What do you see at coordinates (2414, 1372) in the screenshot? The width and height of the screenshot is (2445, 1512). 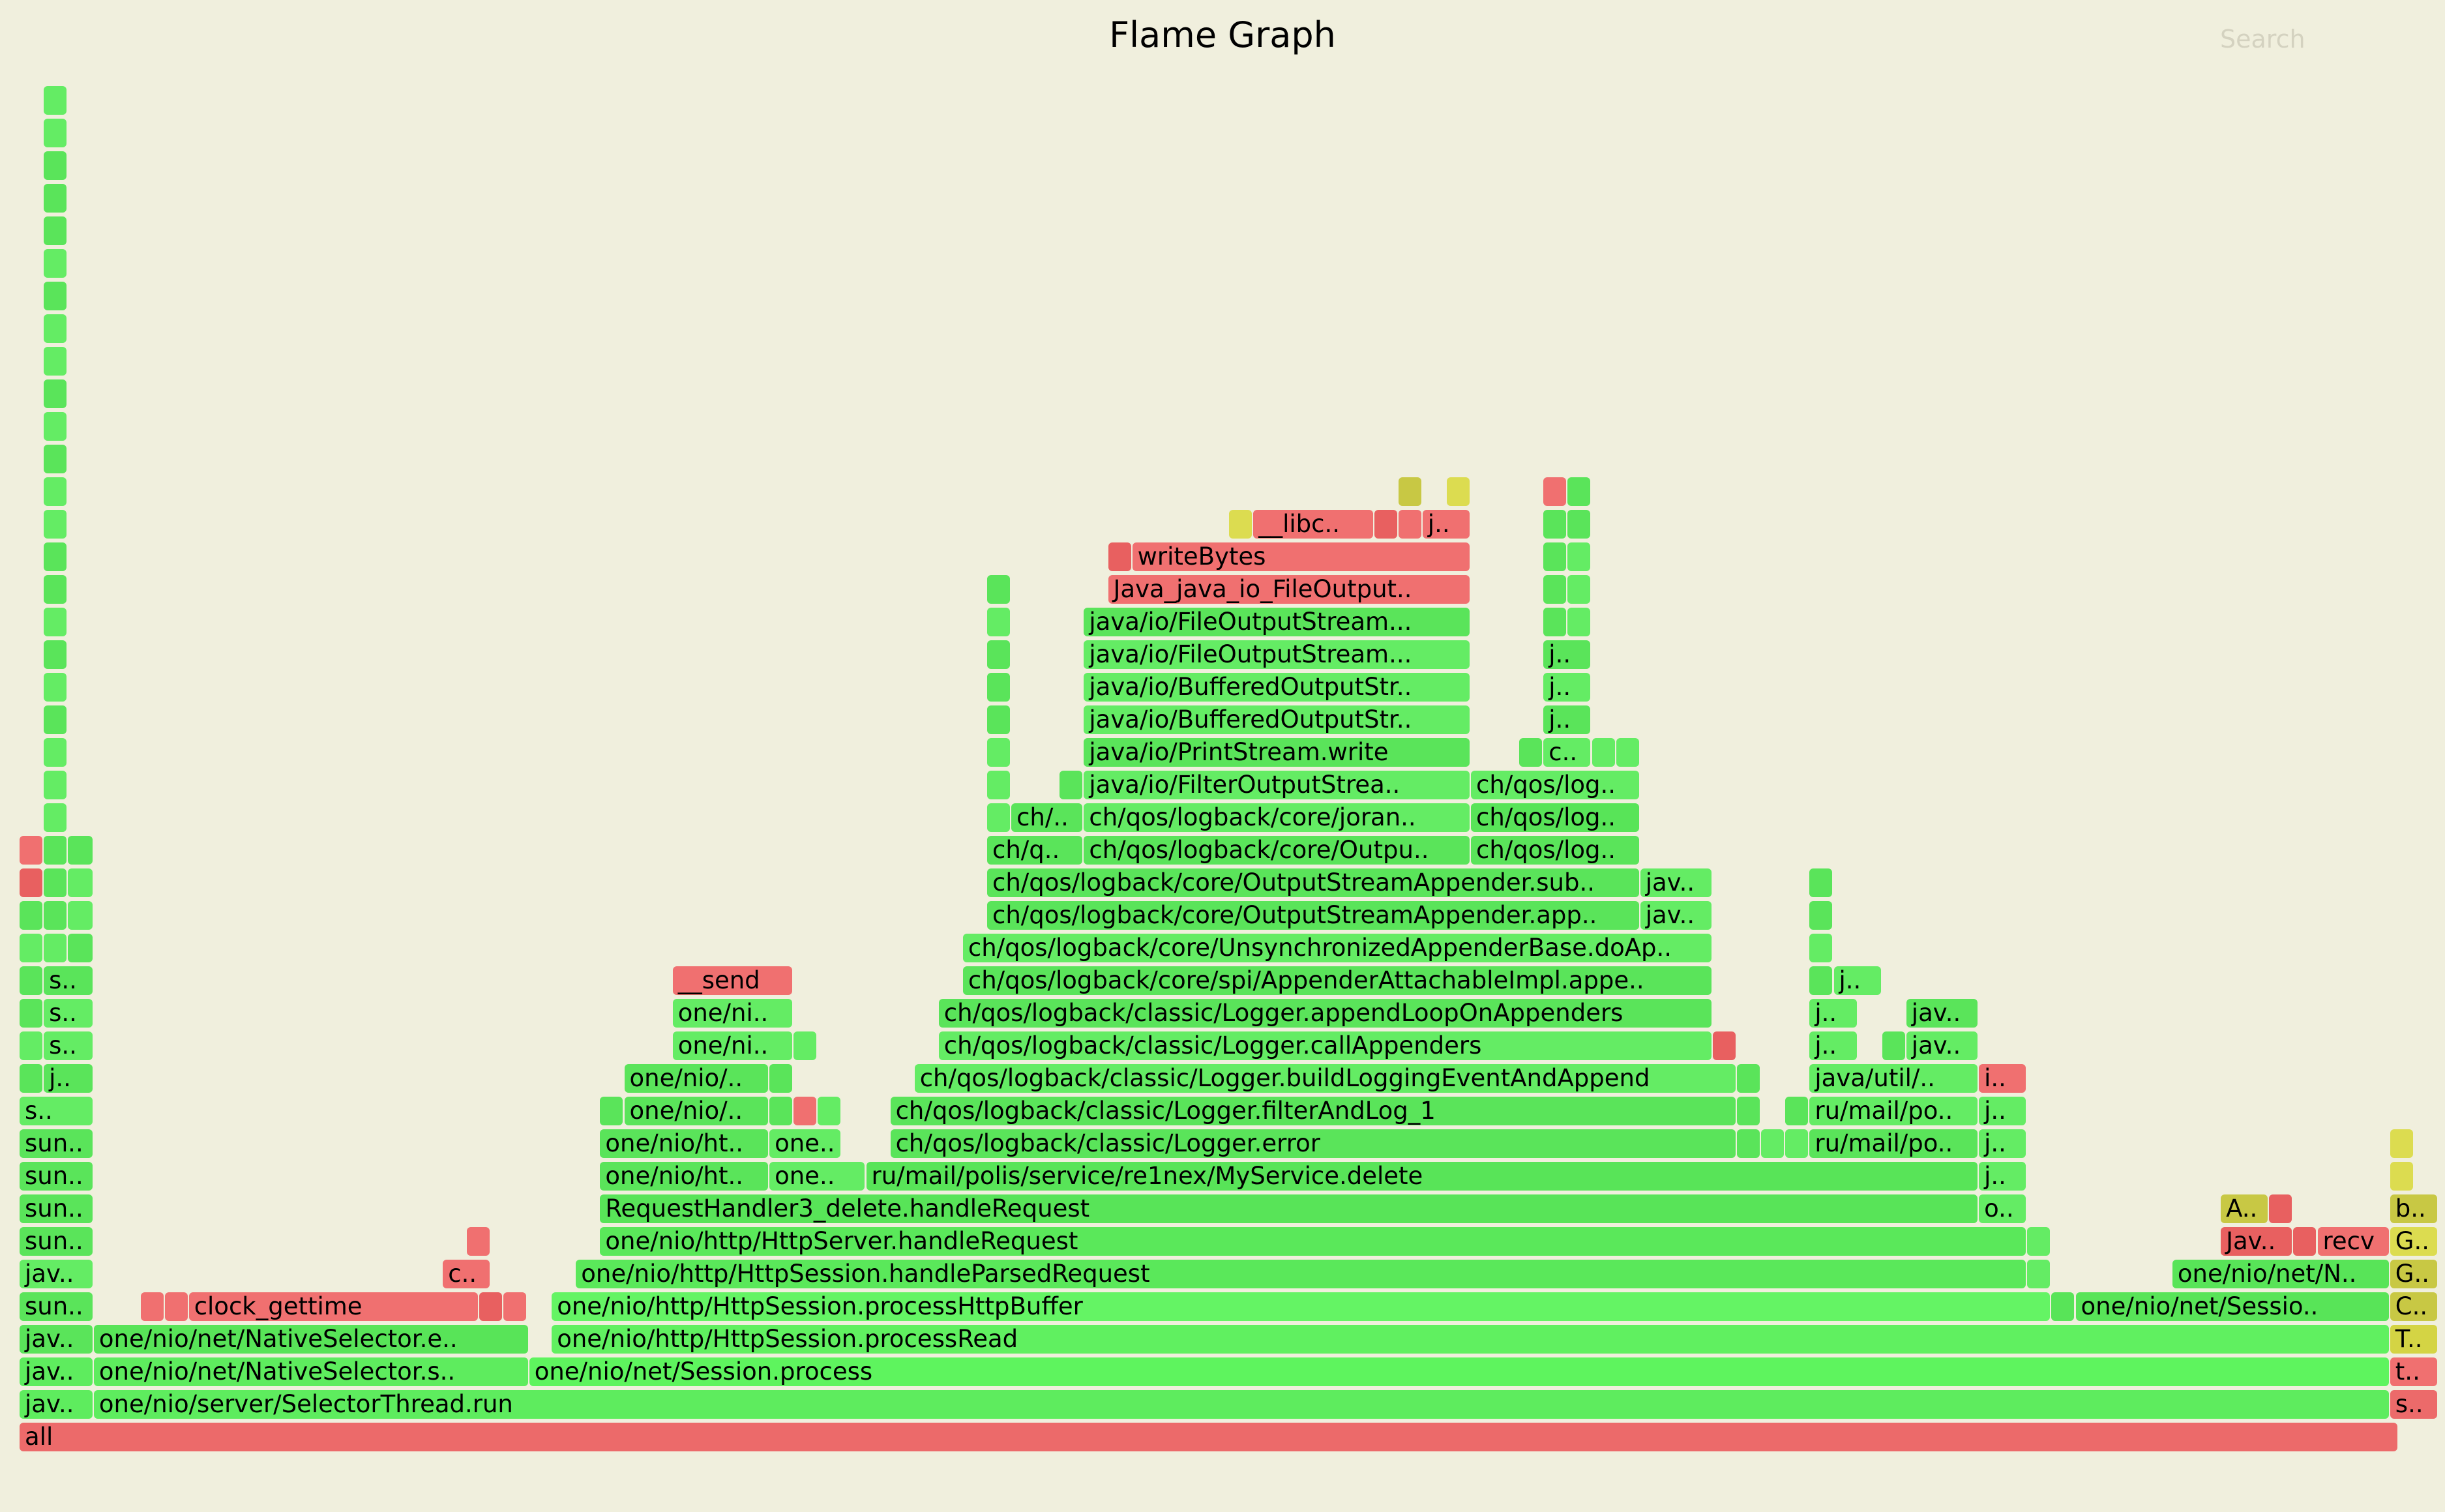 I see `stack-frame: t..` at bounding box center [2414, 1372].